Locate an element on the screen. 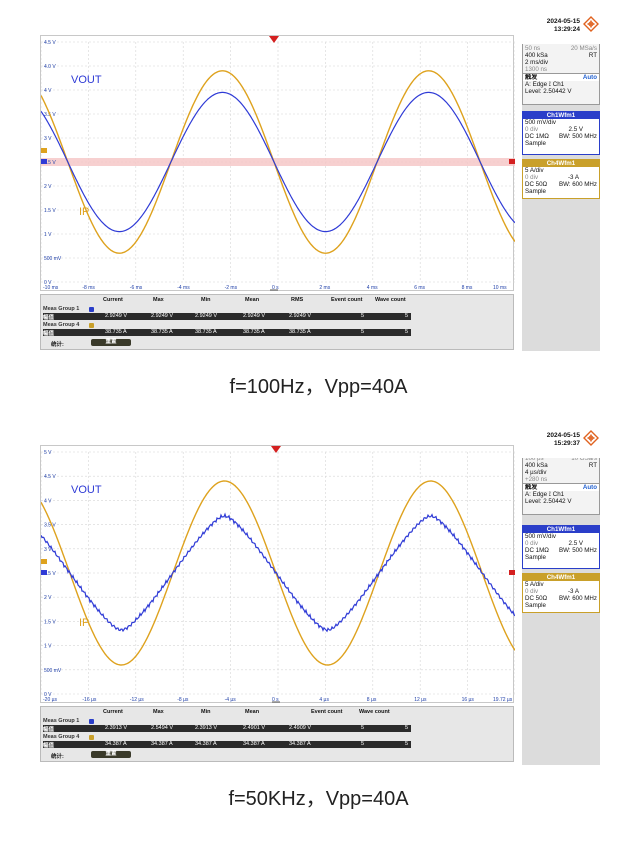 This screenshot has width=637, height=849. y-tick-label: 2 V is located at coordinates (48, 187).